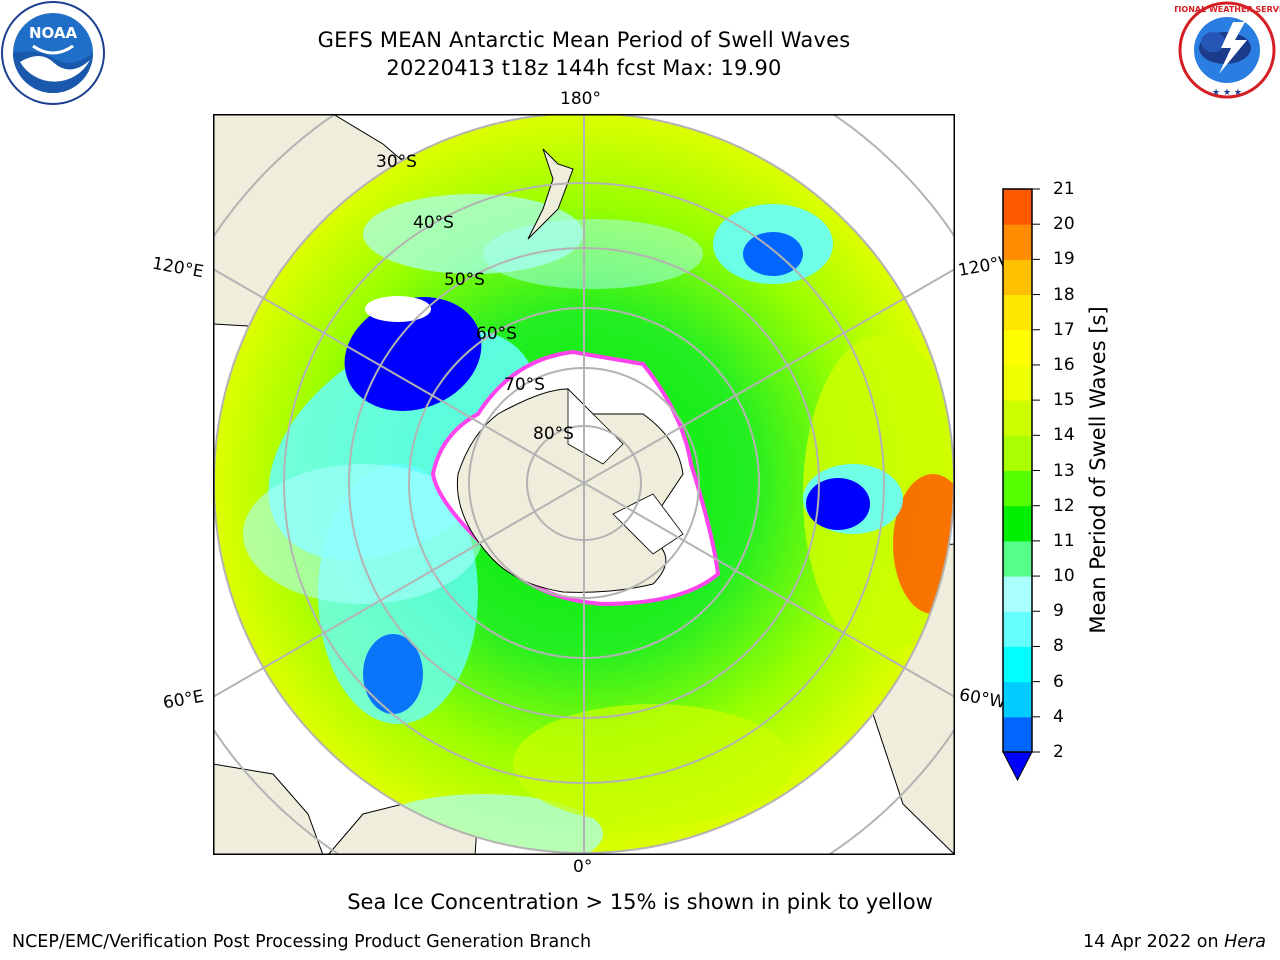 This screenshot has width=1280, height=960. I want to click on lon-label-60e: 60°E, so click(183, 700).